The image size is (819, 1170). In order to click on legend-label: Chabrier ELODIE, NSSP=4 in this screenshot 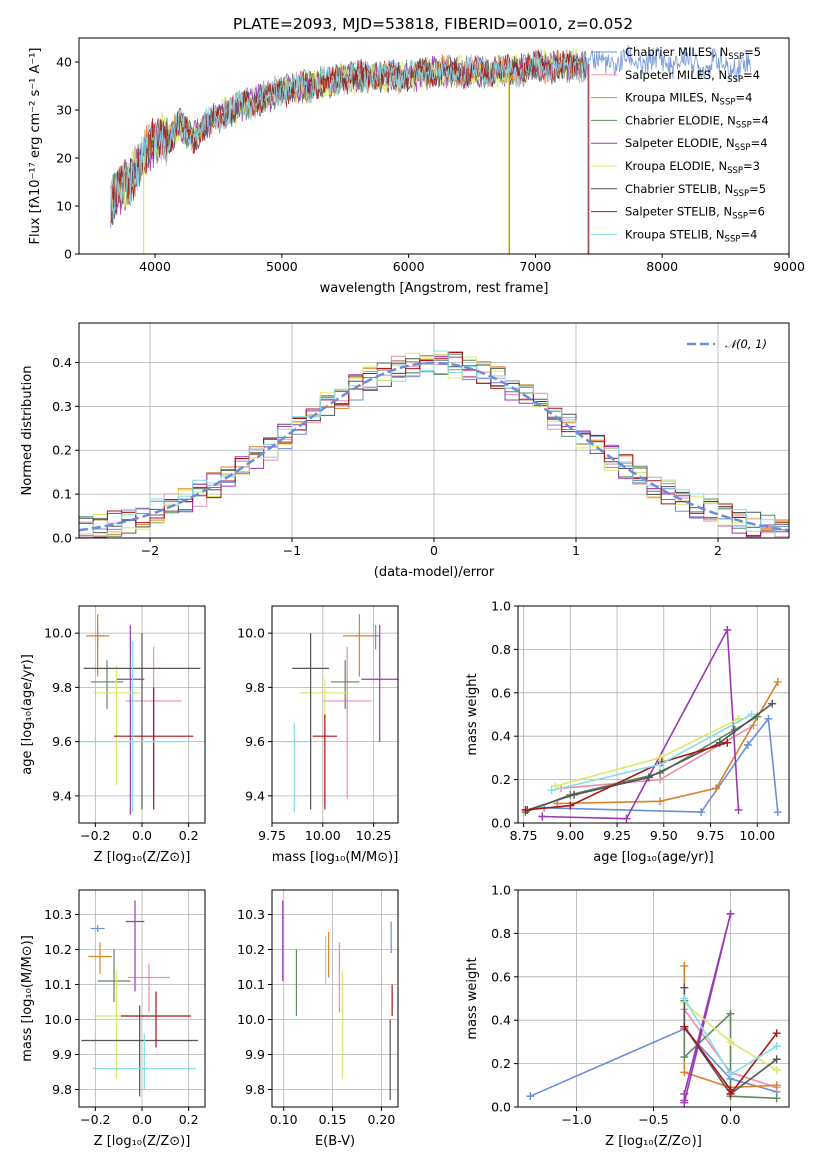, I will do `click(697, 121)`.